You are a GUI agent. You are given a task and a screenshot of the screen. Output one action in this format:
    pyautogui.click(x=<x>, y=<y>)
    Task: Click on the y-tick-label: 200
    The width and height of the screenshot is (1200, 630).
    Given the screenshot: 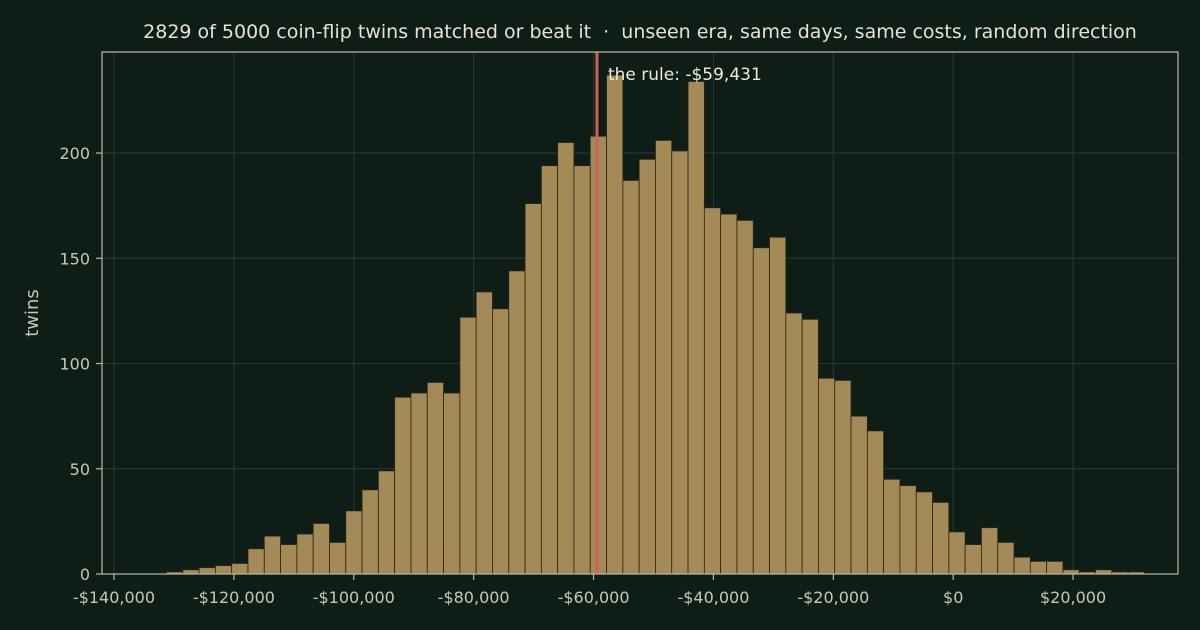 What is the action you would take?
    pyautogui.click(x=74, y=153)
    